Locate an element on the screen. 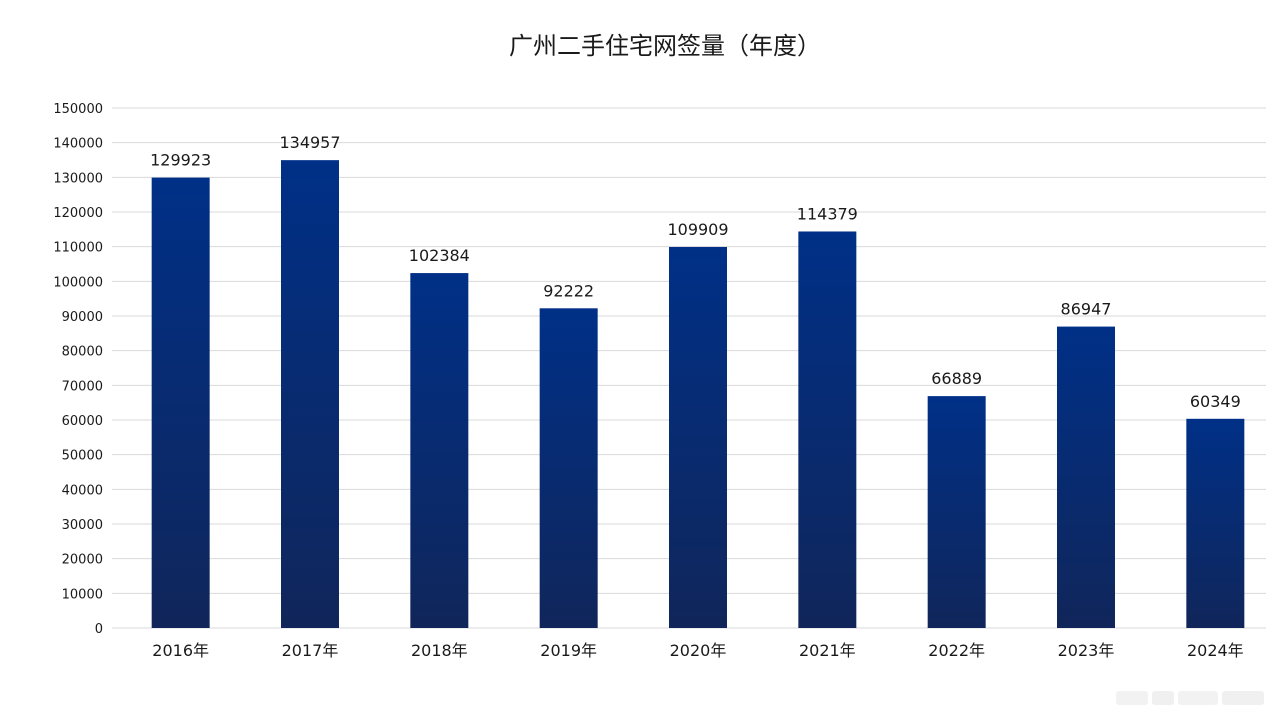 This screenshot has width=1278, height=715. y-tick-label: 90000 is located at coordinates (82, 317).